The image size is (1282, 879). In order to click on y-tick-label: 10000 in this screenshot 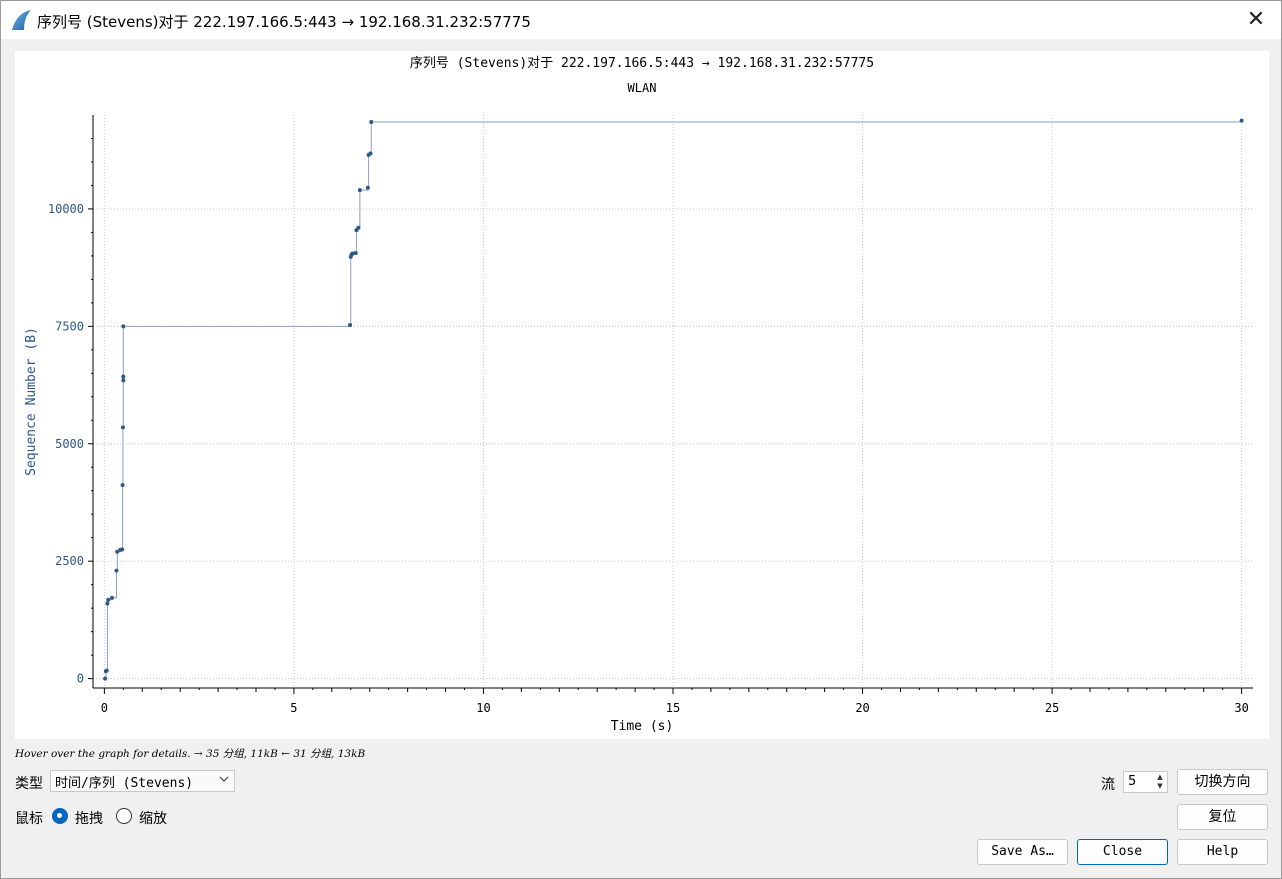, I will do `click(66, 209)`.